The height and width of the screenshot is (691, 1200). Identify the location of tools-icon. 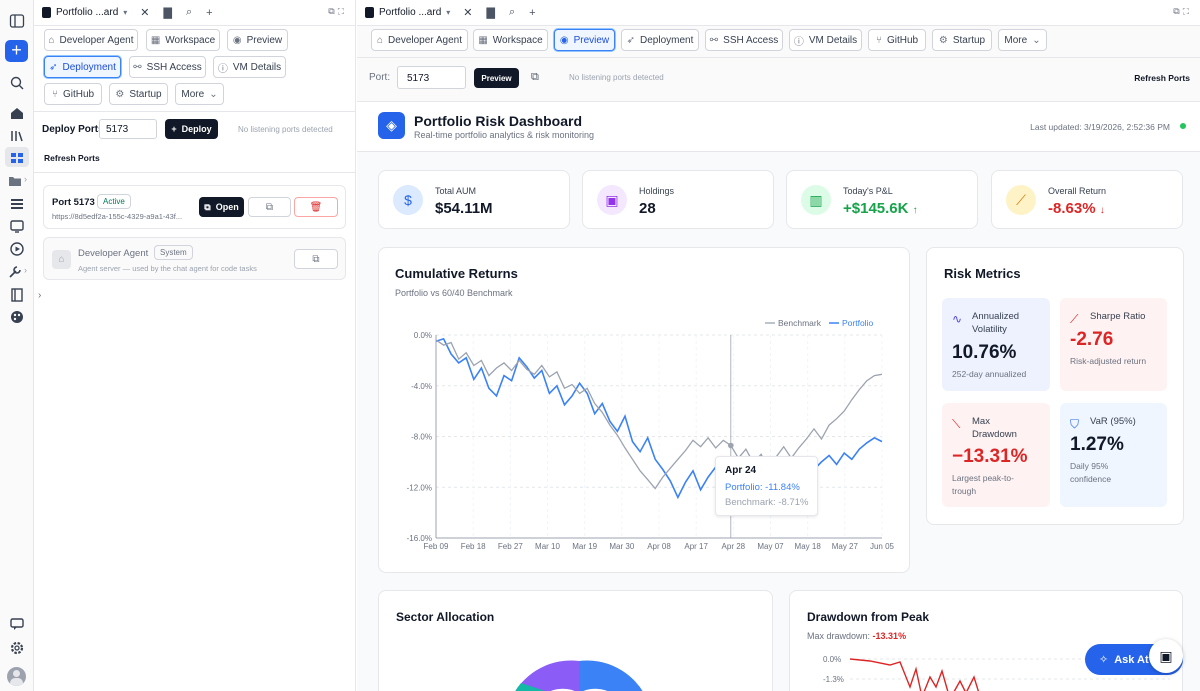
(15, 272).